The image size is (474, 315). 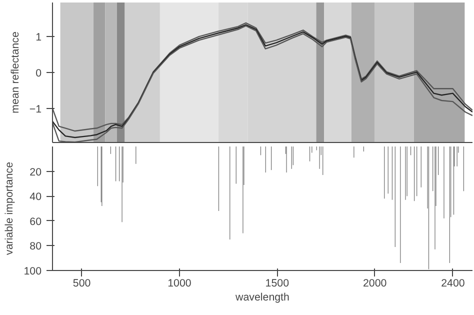 What do you see at coordinates (81, 284) in the screenshot?
I see `x-tick-label: 500` at bounding box center [81, 284].